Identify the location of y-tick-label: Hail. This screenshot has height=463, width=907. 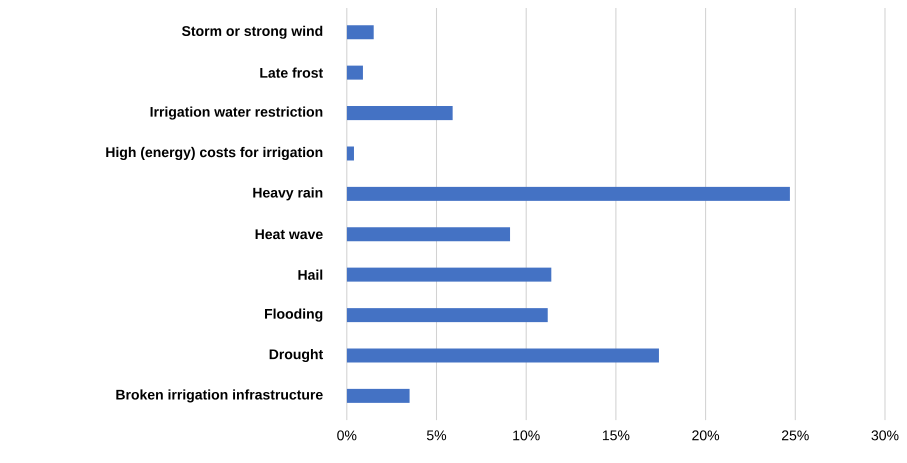
(310, 275).